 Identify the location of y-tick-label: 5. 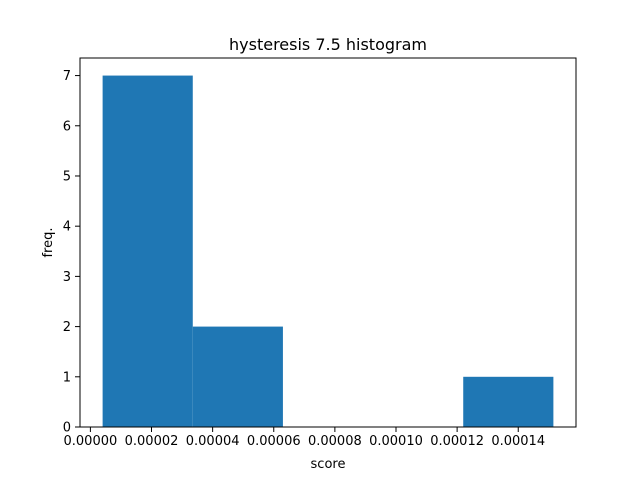
(67, 176).